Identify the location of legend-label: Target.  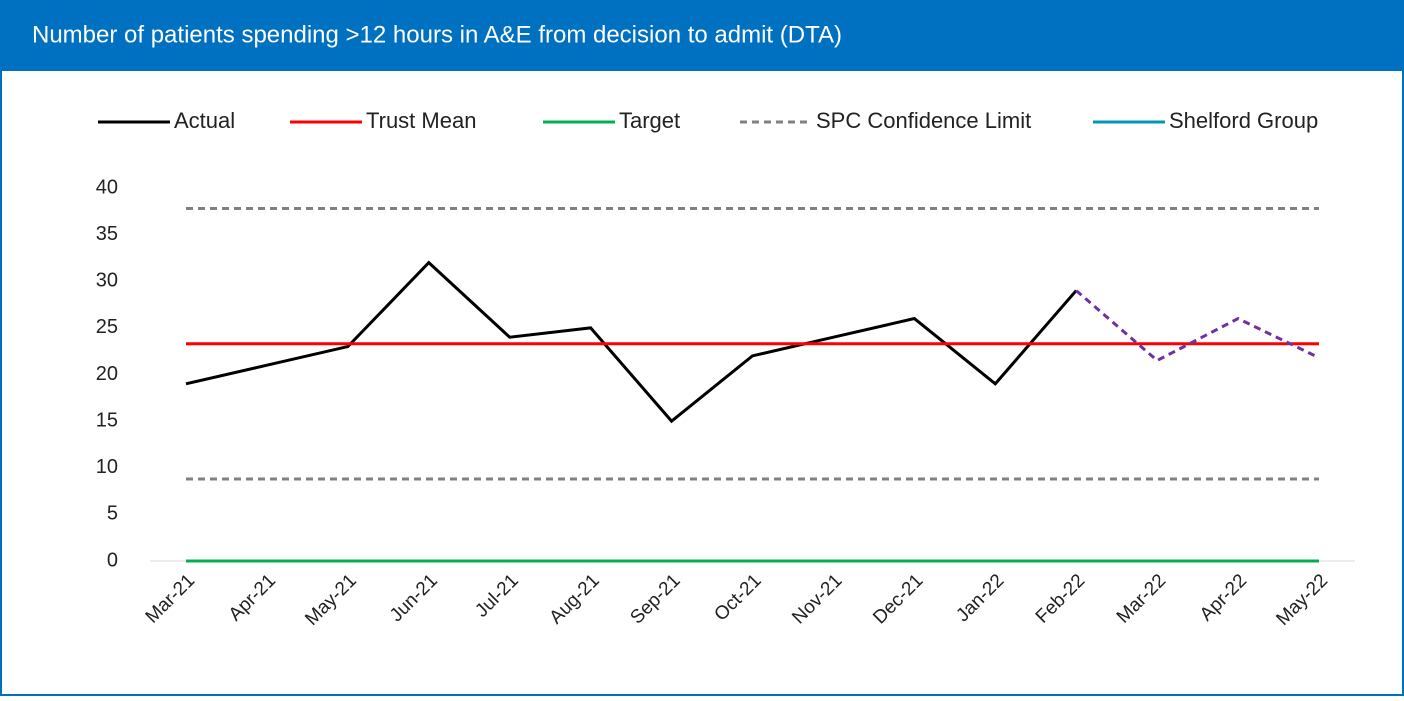
(649, 120).